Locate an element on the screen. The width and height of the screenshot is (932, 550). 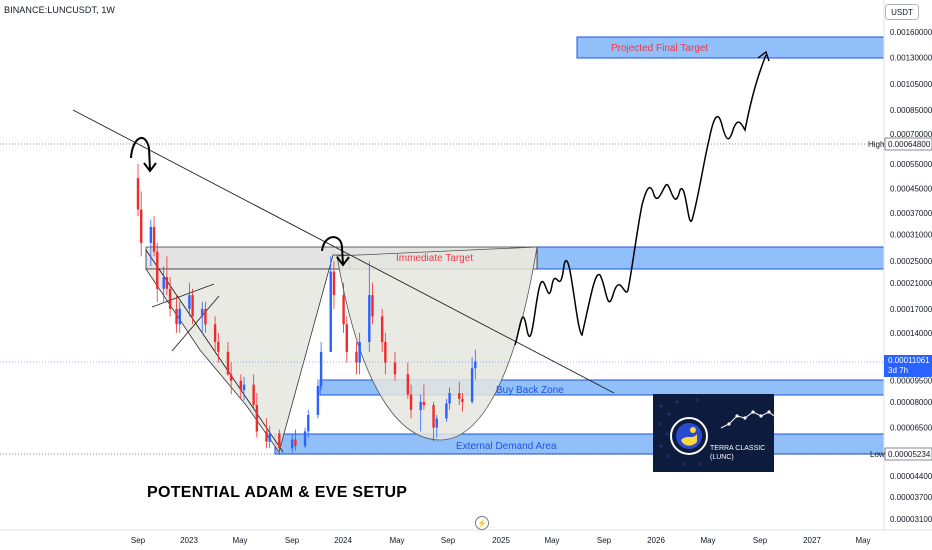
time-tick-11: May is located at coordinates (707, 540).